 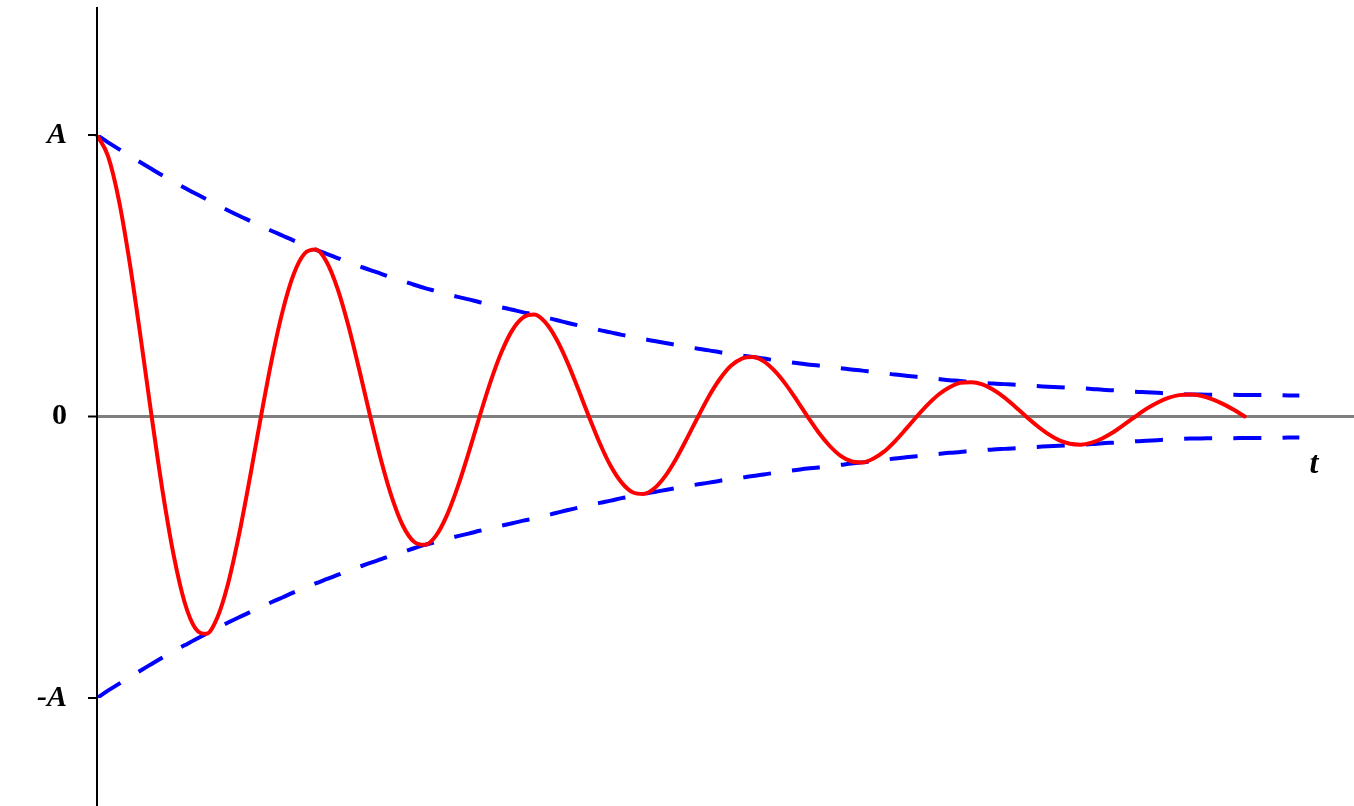 What do you see at coordinates (52, 695) in the screenshot?
I see `text: -A` at bounding box center [52, 695].